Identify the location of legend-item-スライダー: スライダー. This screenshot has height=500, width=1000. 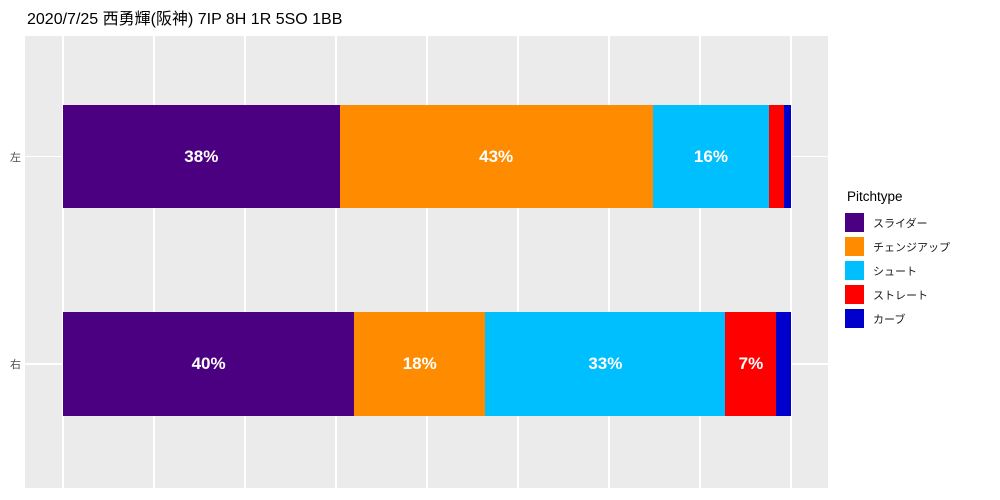
(897, 222).